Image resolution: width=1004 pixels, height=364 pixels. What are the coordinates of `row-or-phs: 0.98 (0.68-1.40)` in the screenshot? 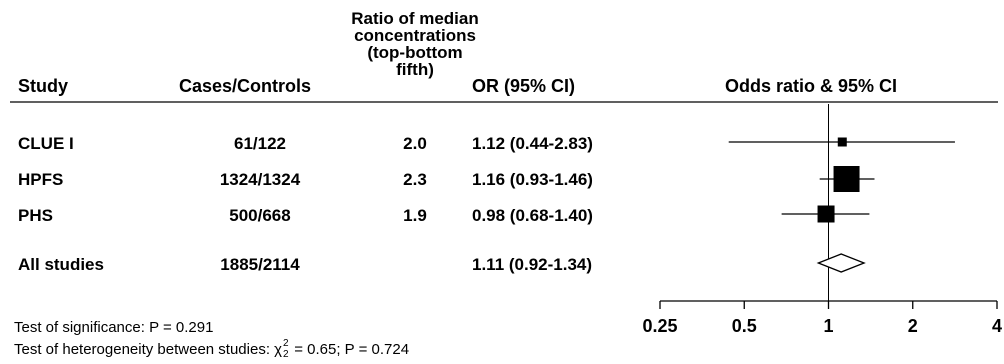 It's located at (532, 215).